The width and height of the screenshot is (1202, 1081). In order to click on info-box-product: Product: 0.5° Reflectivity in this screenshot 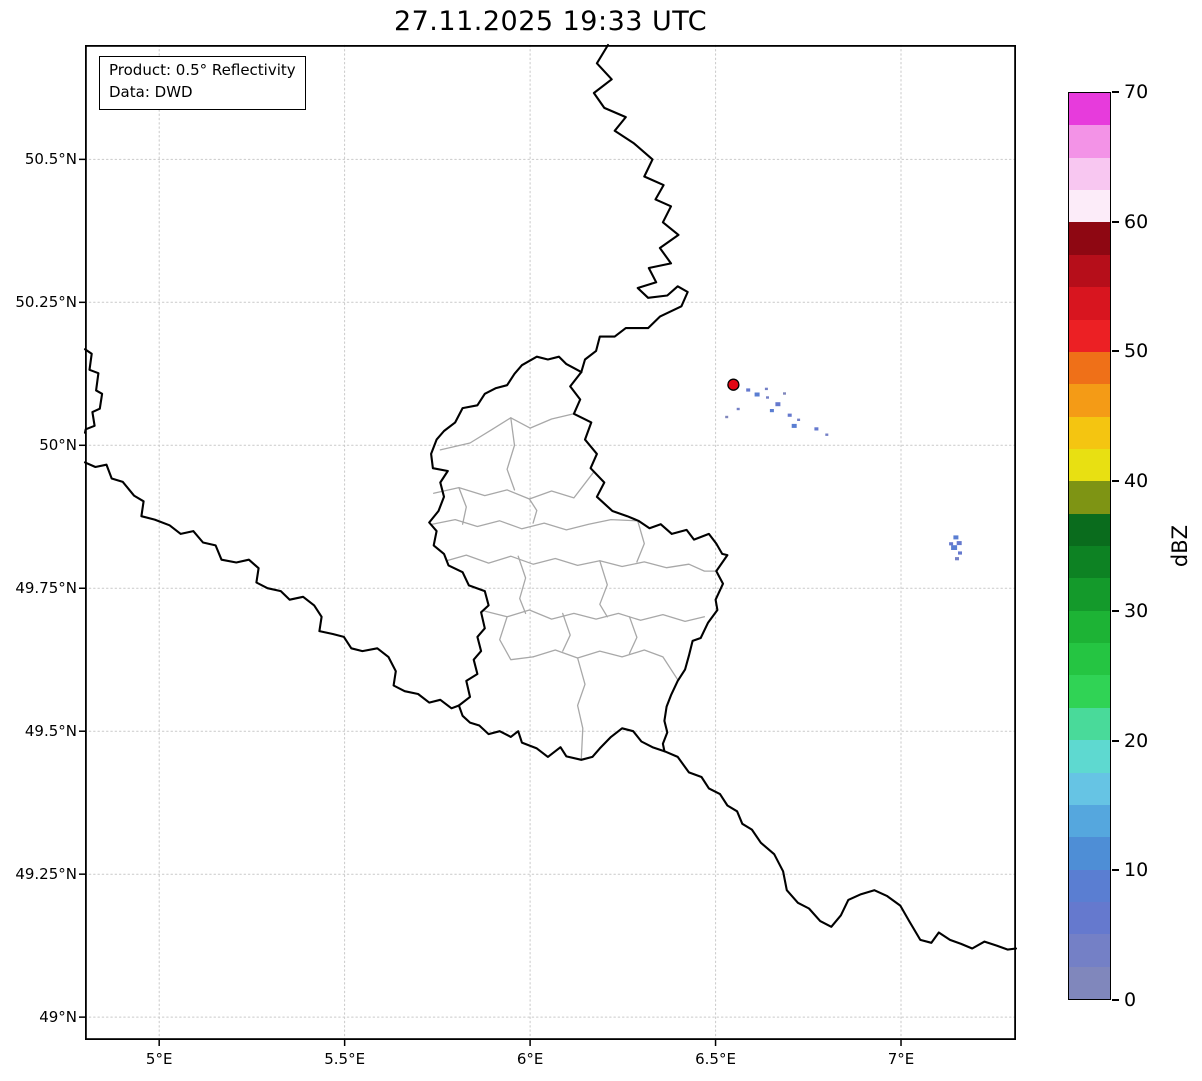, I will do `click(202, 70)`.